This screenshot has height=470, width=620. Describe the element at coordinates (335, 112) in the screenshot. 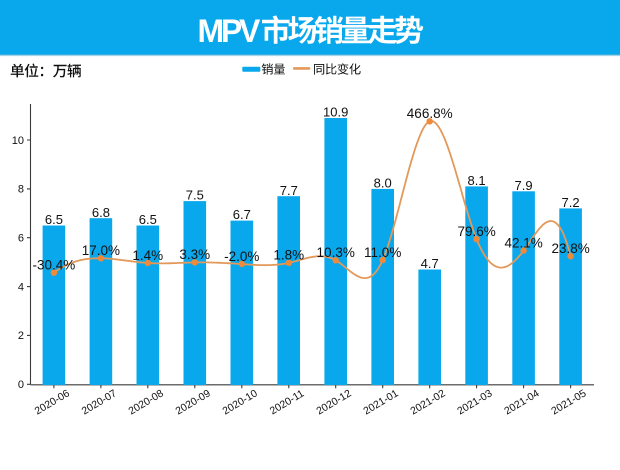

I see `svg-text: 10.9` at that location.